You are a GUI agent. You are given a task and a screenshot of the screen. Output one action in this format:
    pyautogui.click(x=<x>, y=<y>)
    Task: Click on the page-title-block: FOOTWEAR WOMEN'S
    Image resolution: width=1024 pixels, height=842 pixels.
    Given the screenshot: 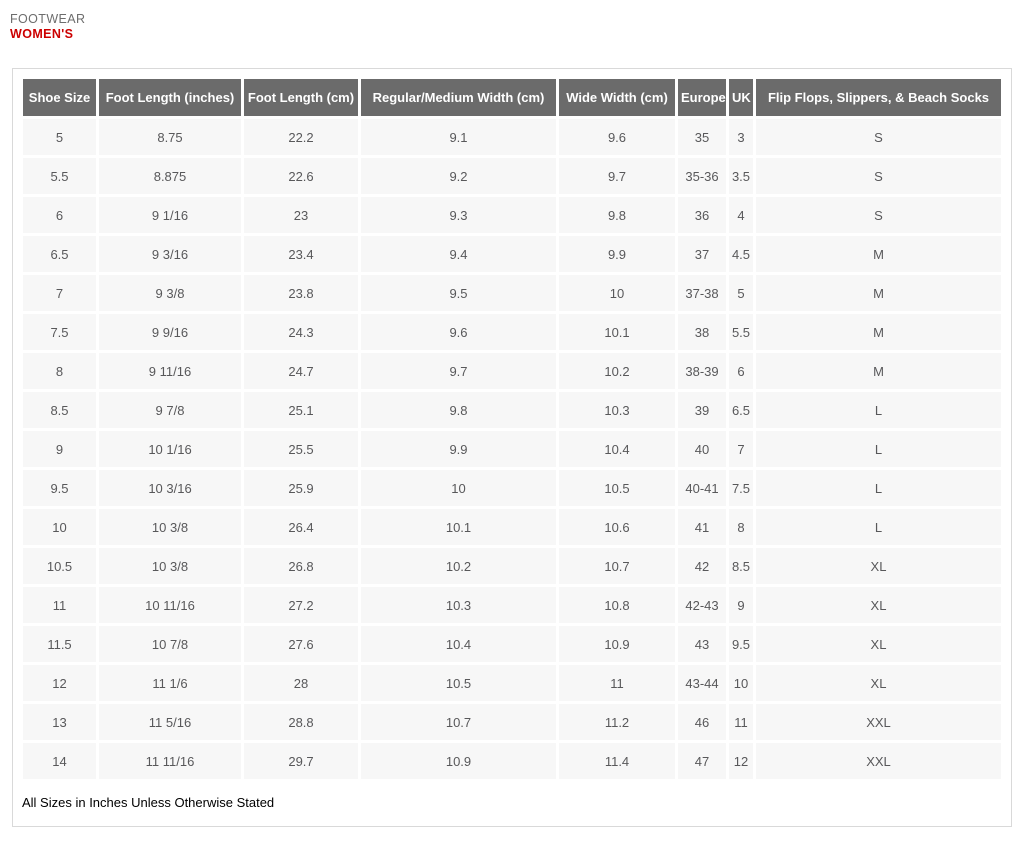 What is the action you would take?
    pyautogui.click(x=512, y=21)
    